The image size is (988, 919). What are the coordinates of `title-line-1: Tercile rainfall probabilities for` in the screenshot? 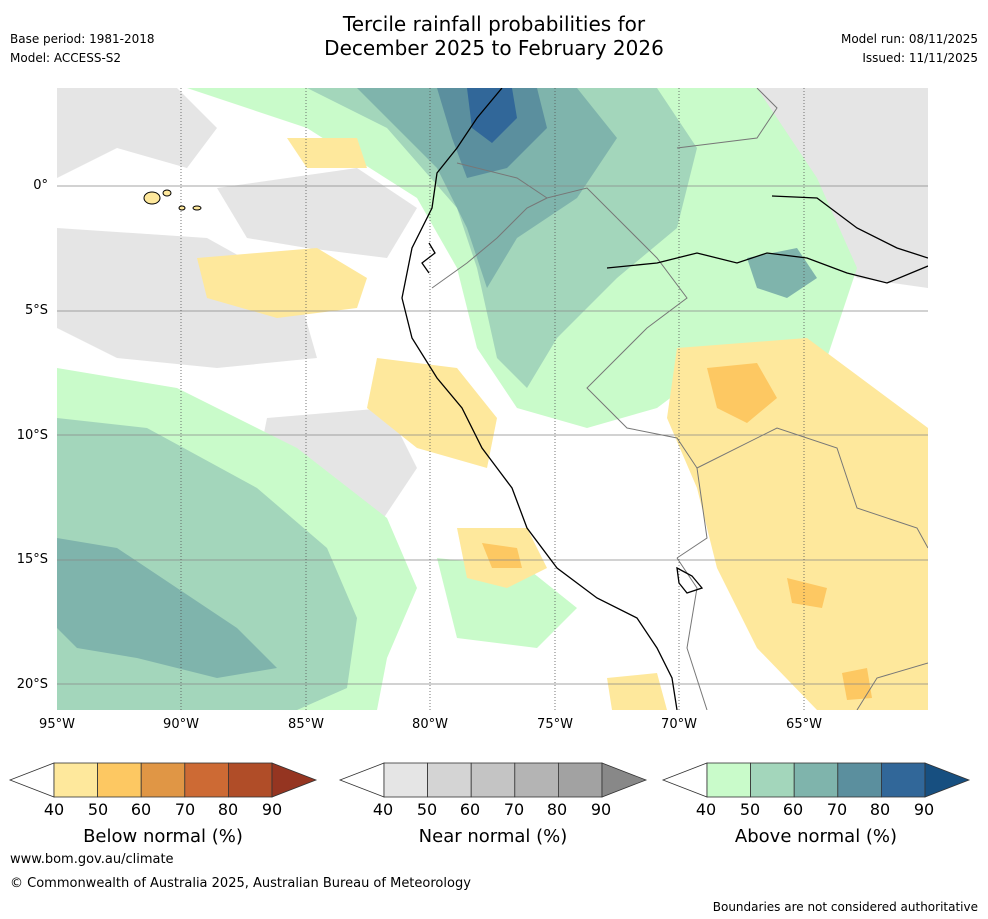 It's located at (494, 24).